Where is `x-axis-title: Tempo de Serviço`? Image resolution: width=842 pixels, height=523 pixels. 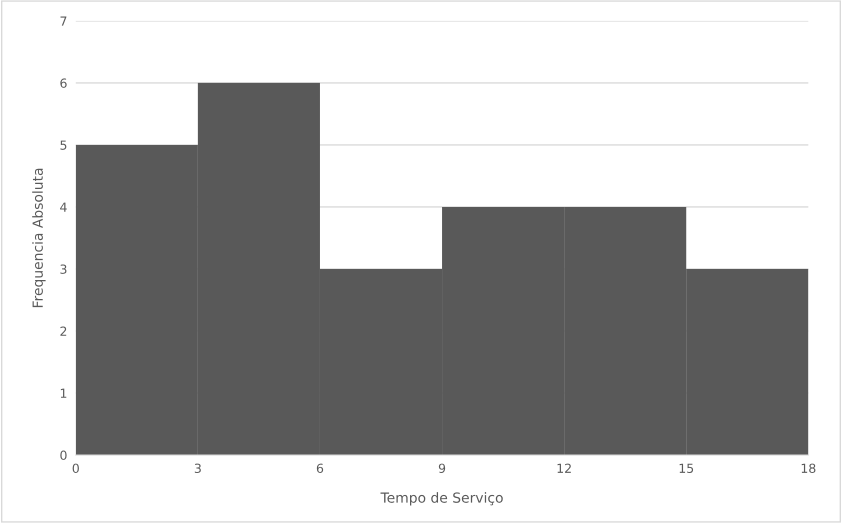
x-axis-title: Tempo de Serviço is located at coordinates (441, 499).